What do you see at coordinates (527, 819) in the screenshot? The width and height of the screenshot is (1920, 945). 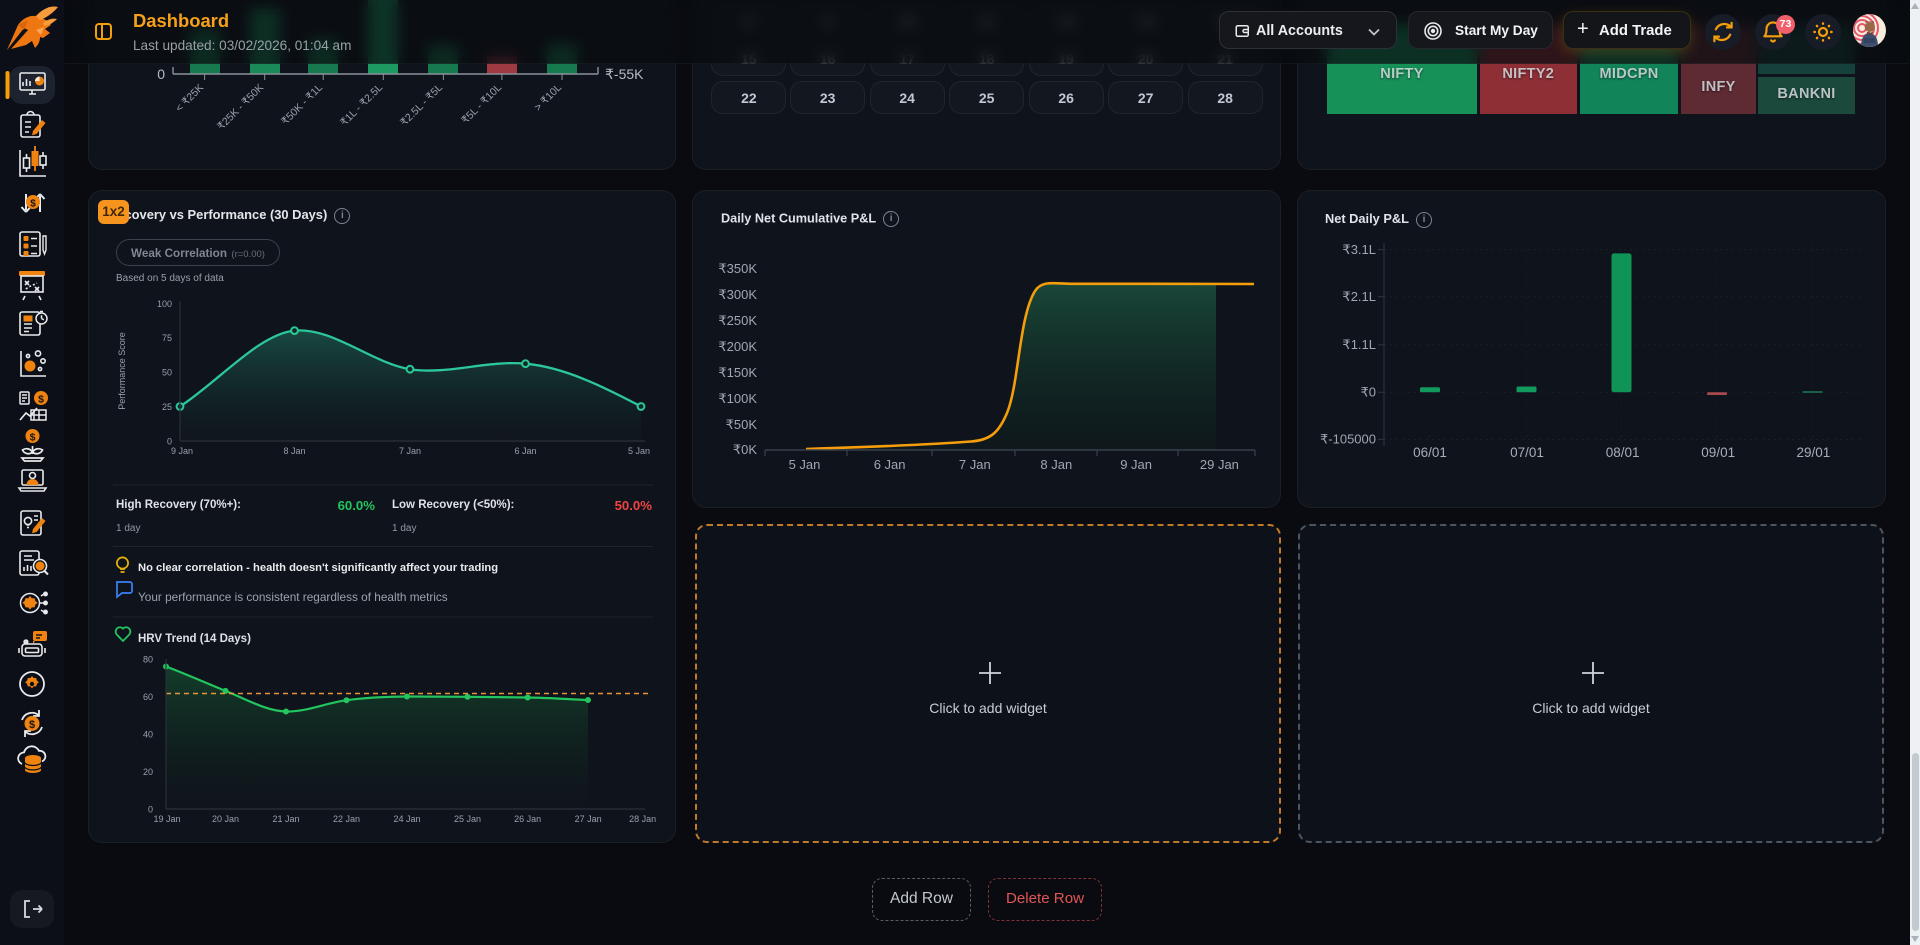 I see `svg-text: 26 Jan` at bounding box center [527, 819].